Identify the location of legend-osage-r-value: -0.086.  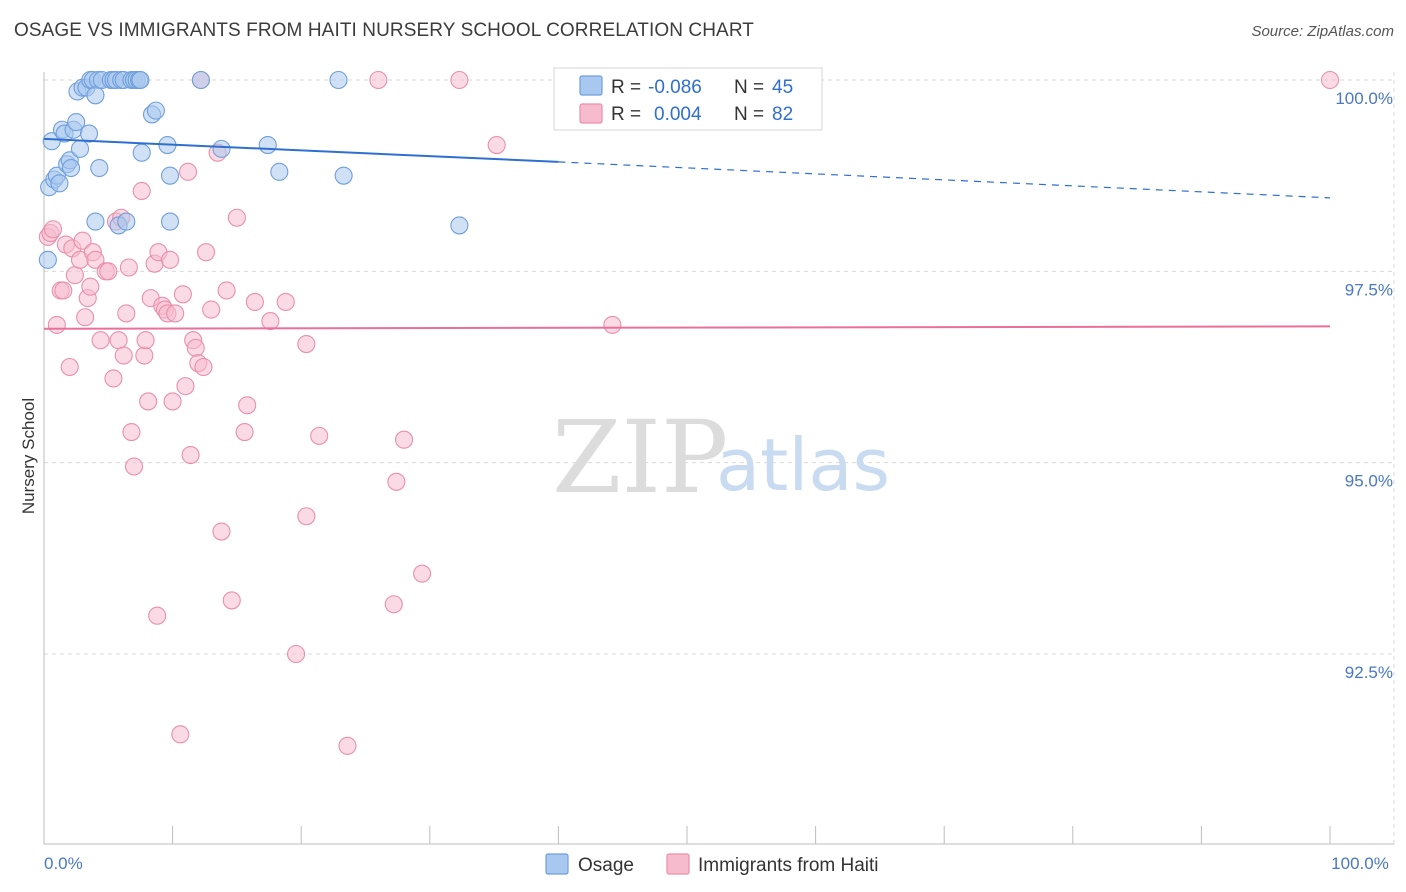
(675, 87).